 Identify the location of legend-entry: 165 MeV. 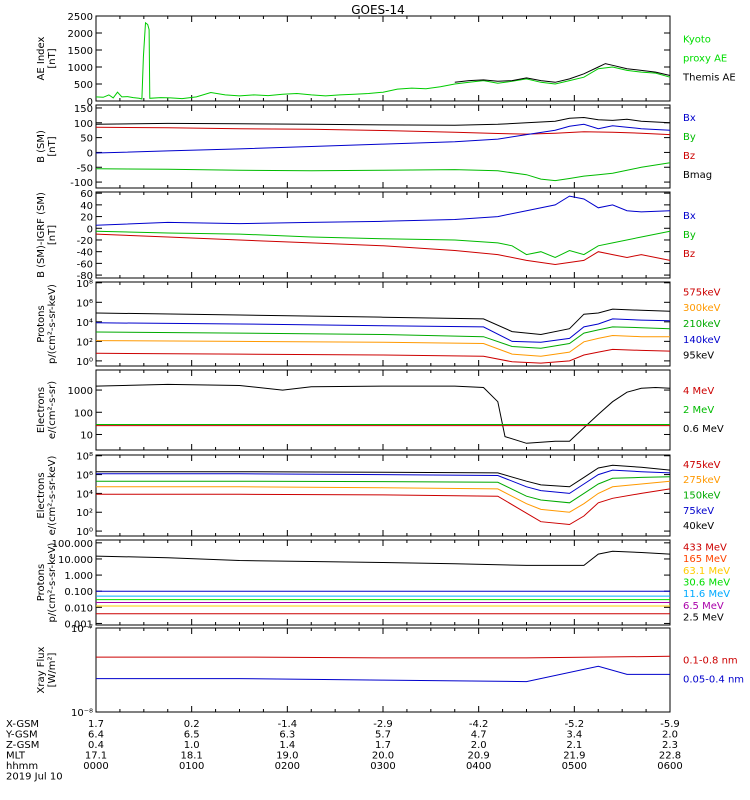
(705, 559).